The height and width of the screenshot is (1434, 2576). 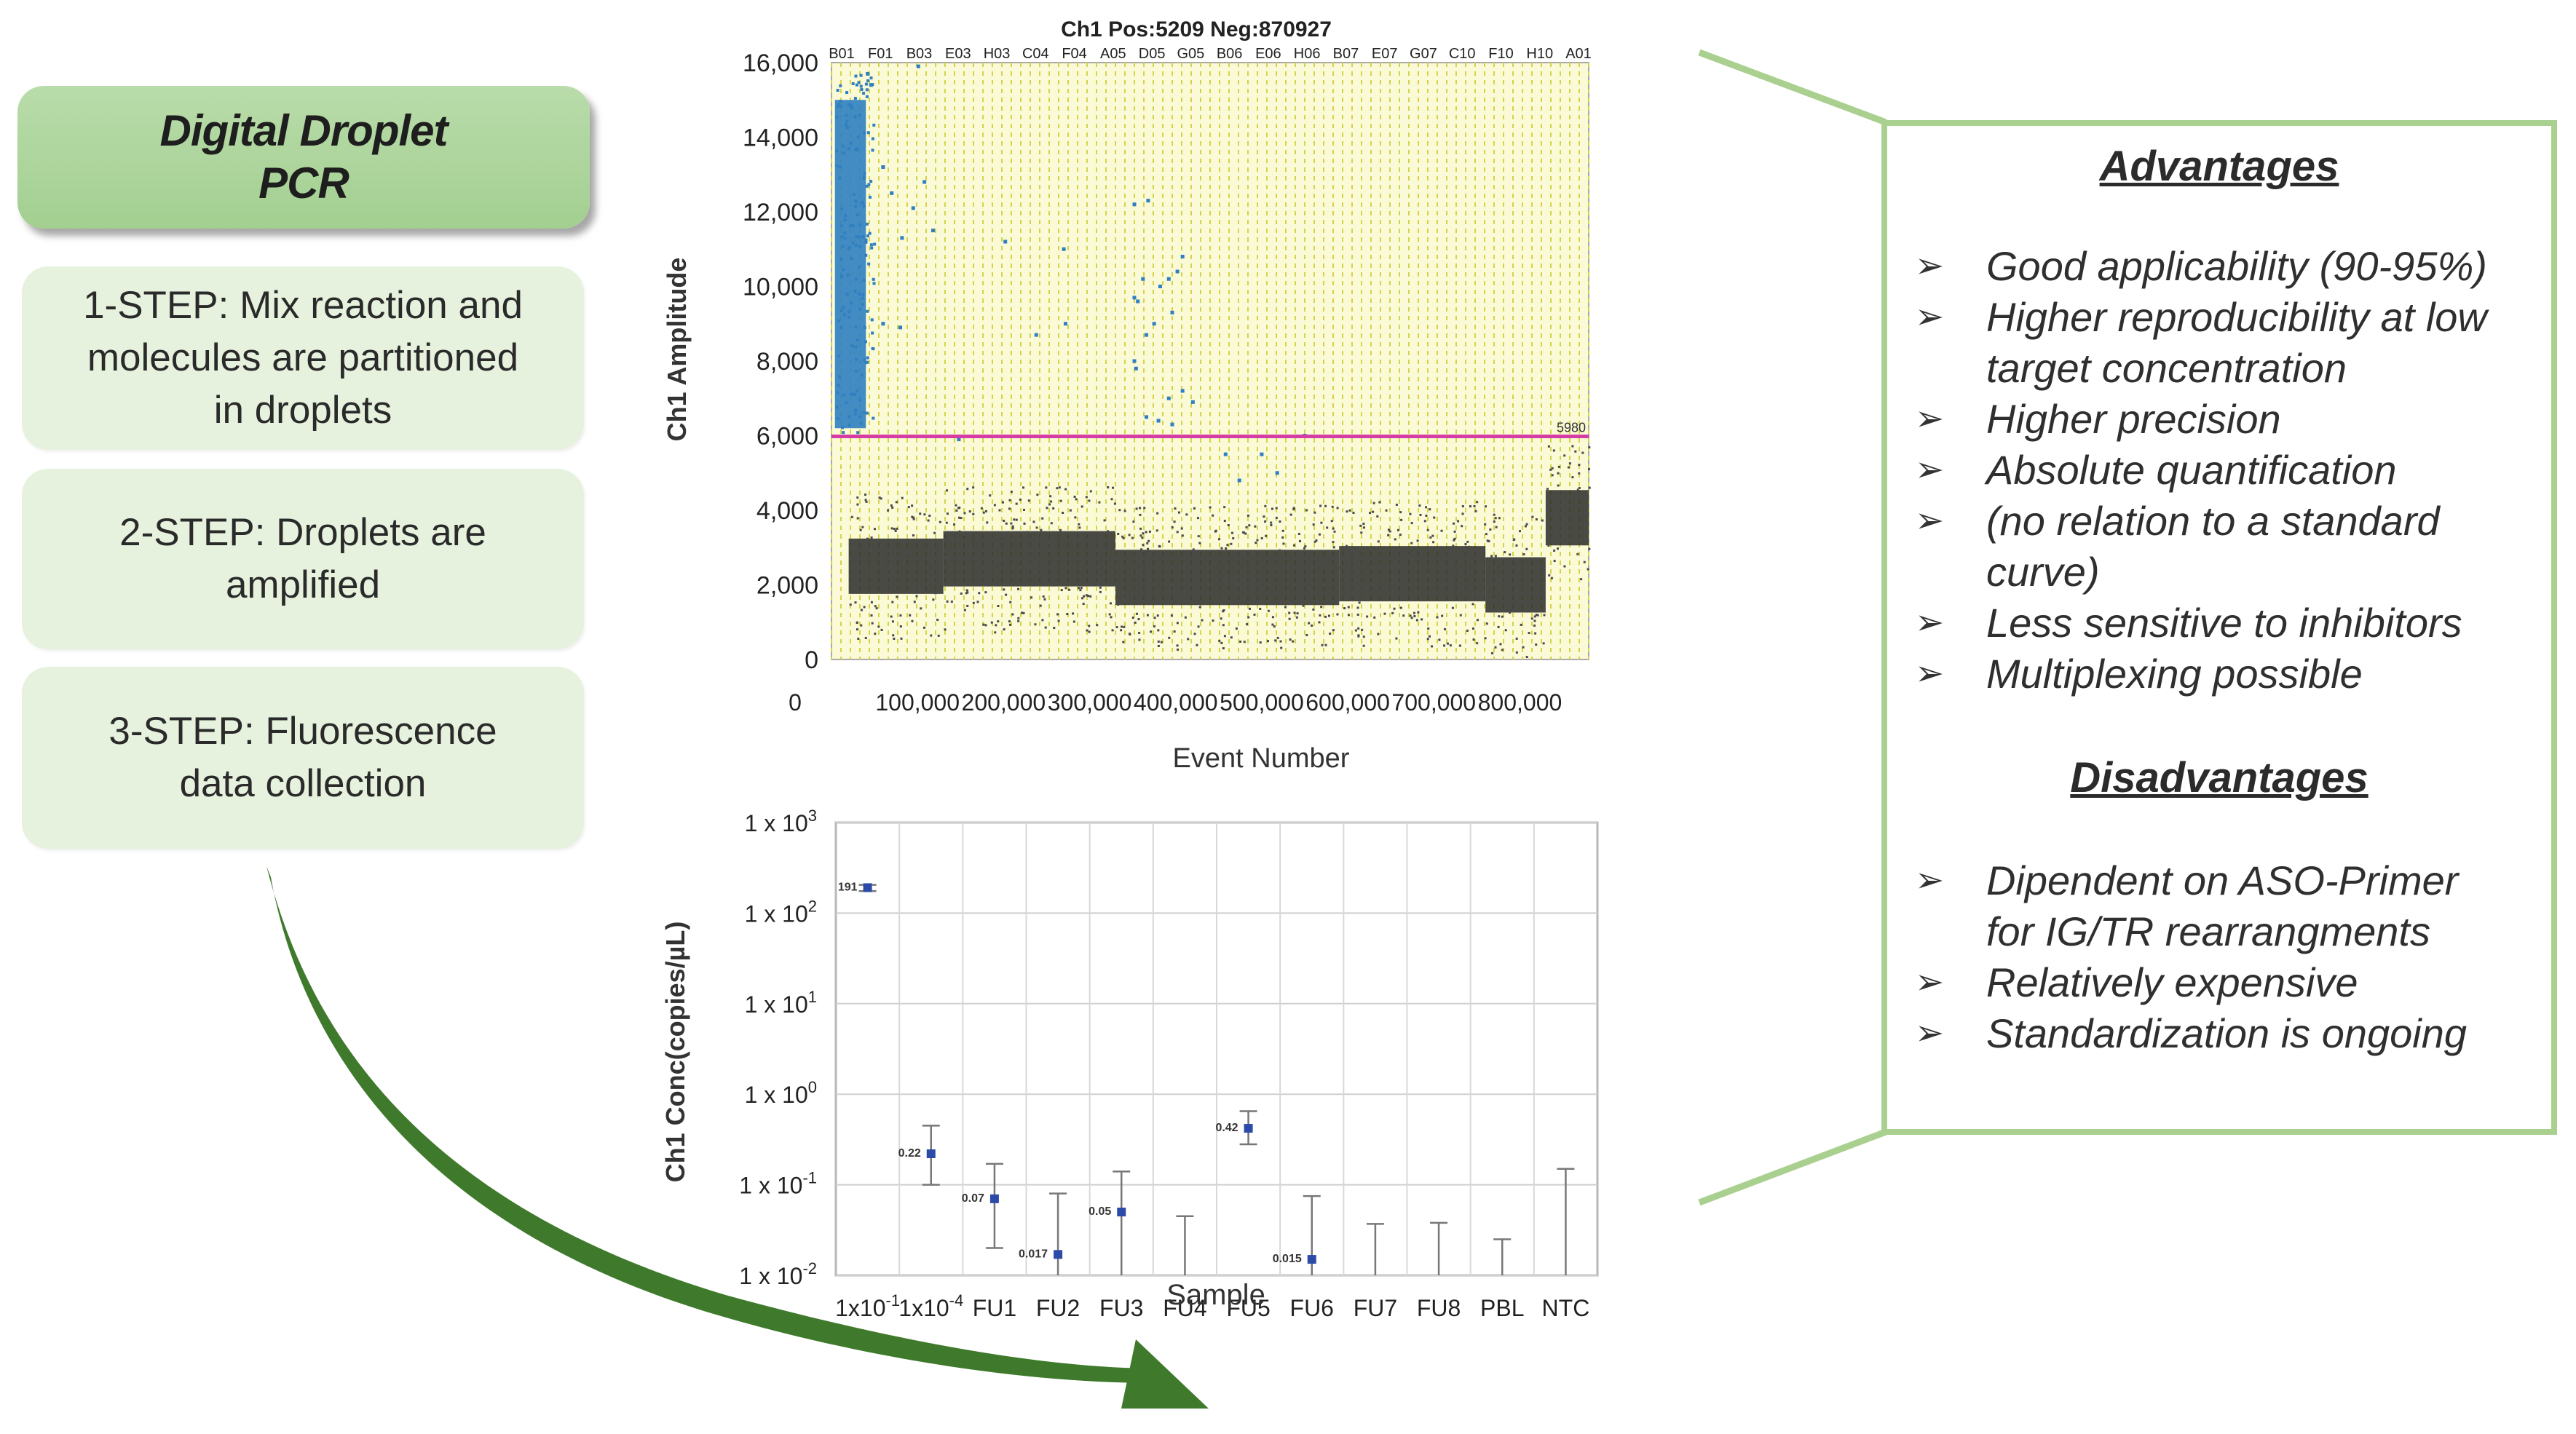 What do you see at coordinates (781, 821) in the screenshot?
I see `y-tick-label: 1 x 10³` at bounding box center [781, 821].